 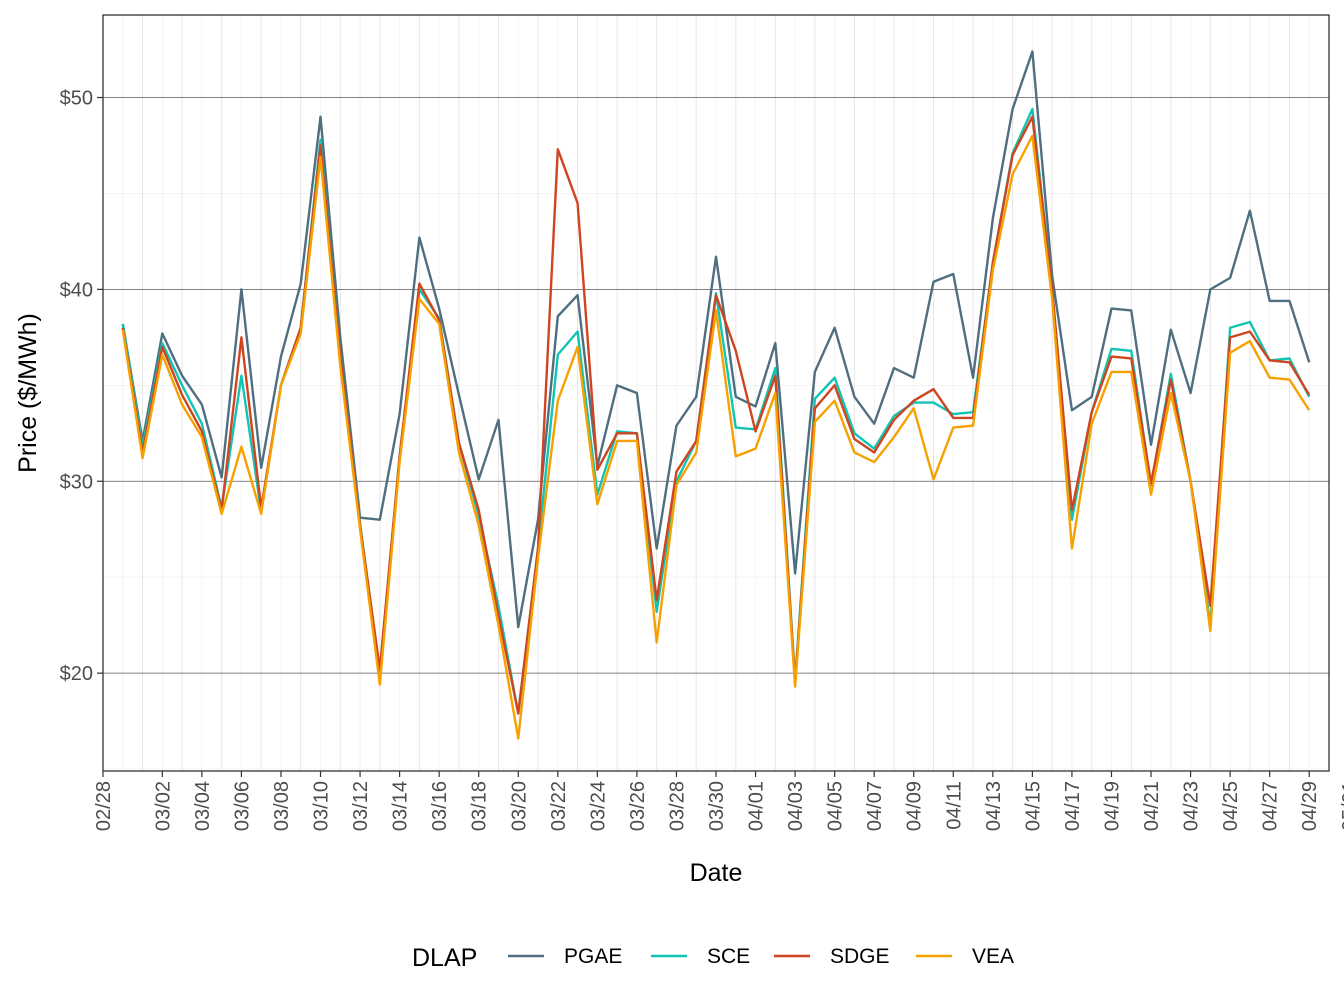 What do you see at coordinates (28, 393) in the screenshot?
I see `y-axis-title: Price ($/MWh)` at bounding box center [28, 393].